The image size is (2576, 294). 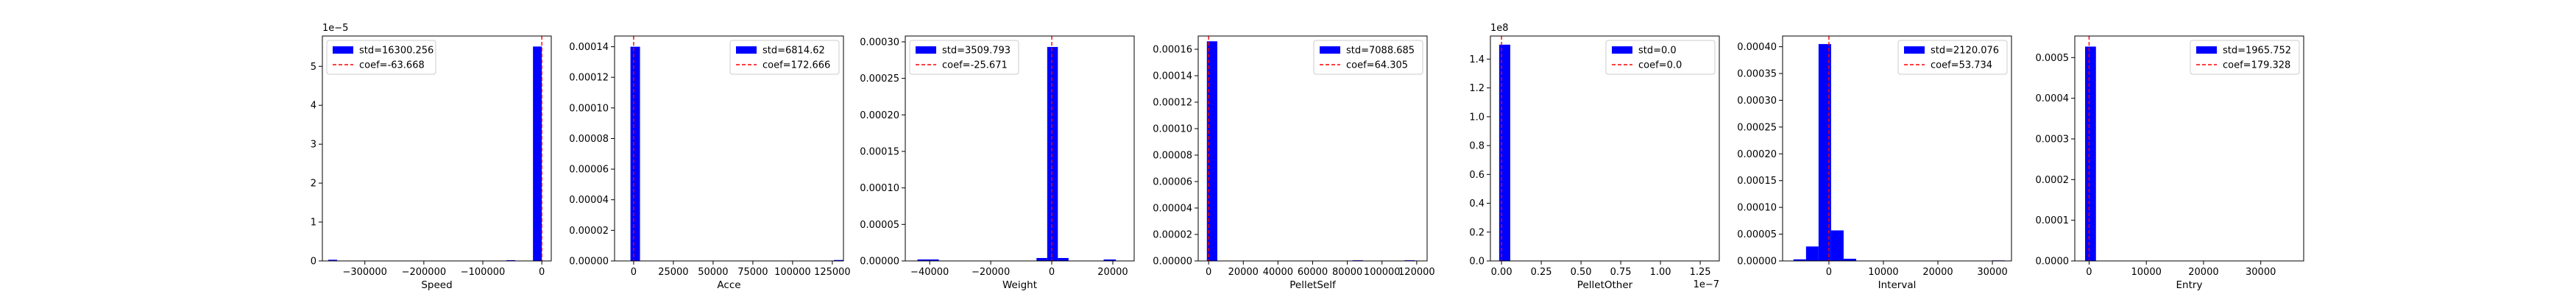 What do you see at coordinates (1700, 272) in the screenshot?
I see `x-tick-label: 1.25` at bounding box center [1700, 272].